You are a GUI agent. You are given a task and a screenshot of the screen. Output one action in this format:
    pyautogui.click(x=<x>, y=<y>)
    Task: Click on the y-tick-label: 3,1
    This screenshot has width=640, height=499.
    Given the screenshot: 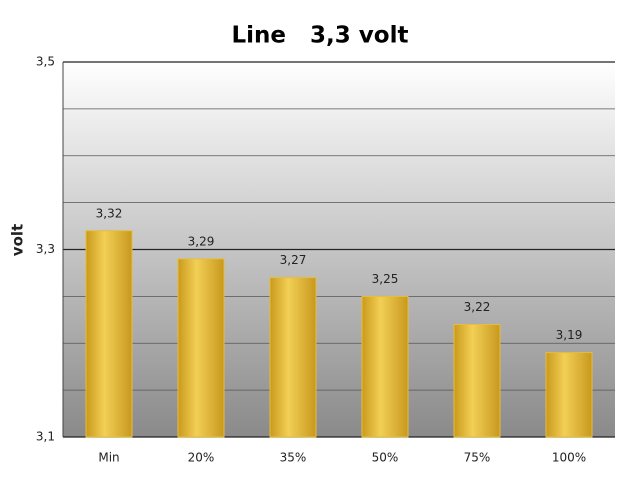 What is the action you would take?
    pyautogui.click(x=45, y=437)
    